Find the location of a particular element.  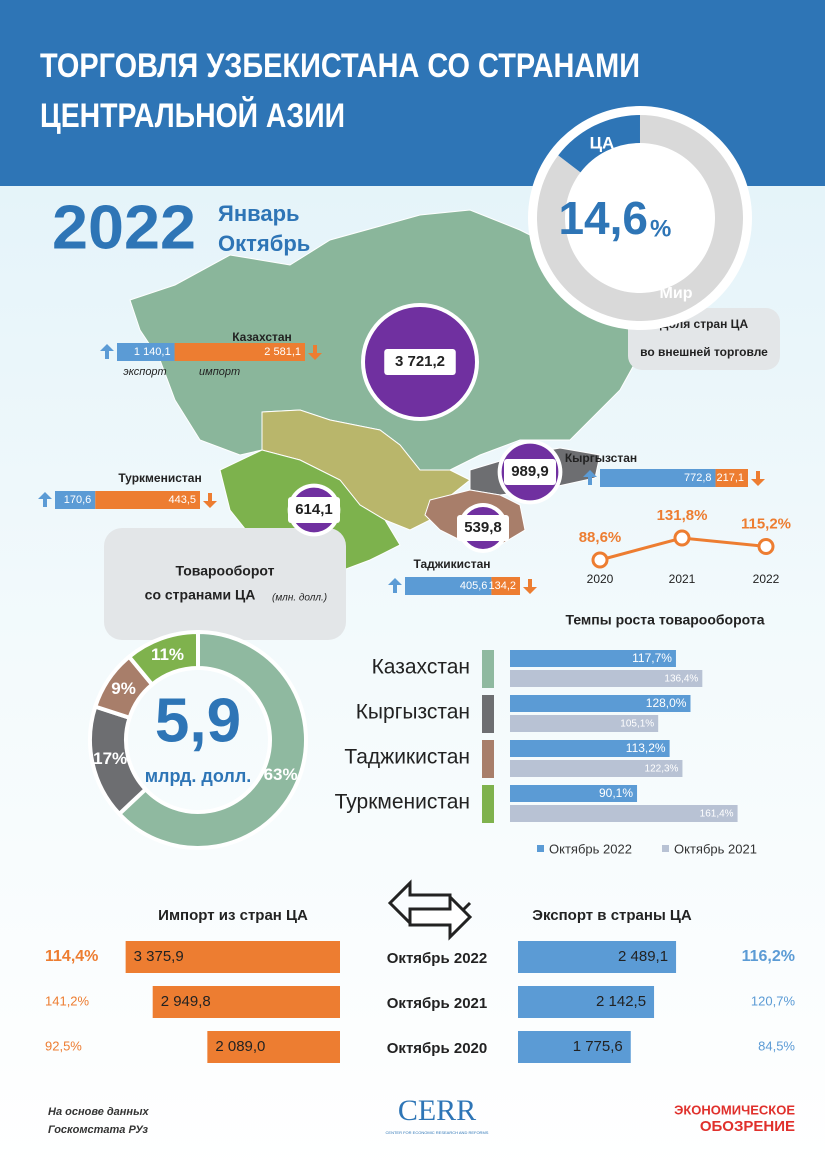

country-label: Туркменистан is located at coordinates (402, 802).